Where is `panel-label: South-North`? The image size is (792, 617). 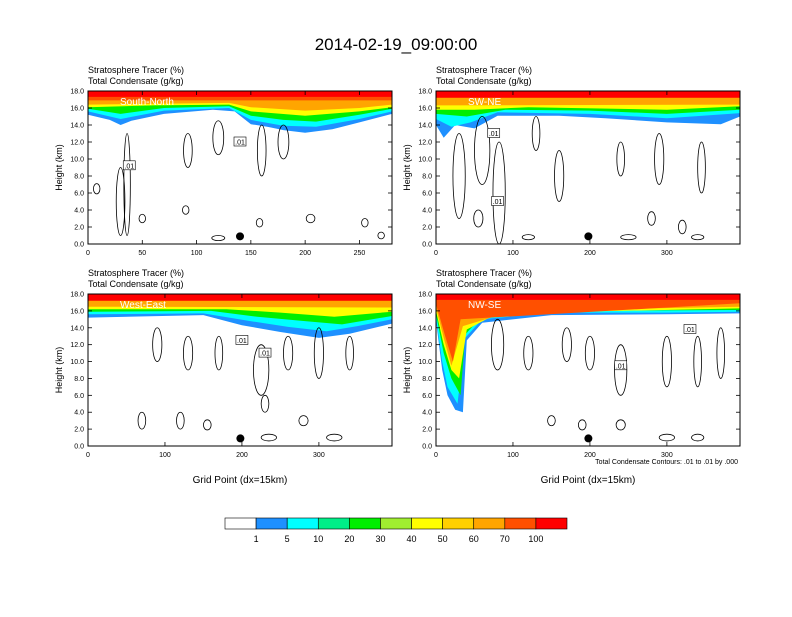 panel-label: South-North is located at coordinates (147, 102).